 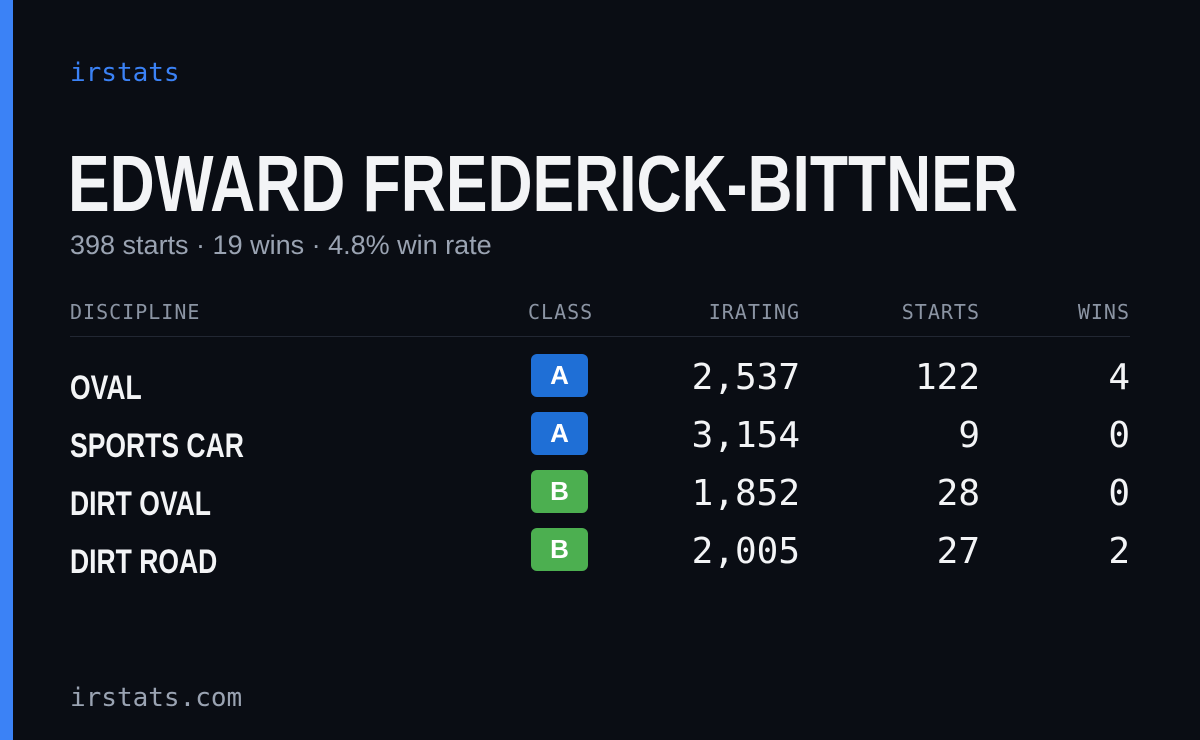 What do you see at coordinates (754, 312) in the screenshot?
I see `header-irating: IRATING` at bounding box center [754, 312].